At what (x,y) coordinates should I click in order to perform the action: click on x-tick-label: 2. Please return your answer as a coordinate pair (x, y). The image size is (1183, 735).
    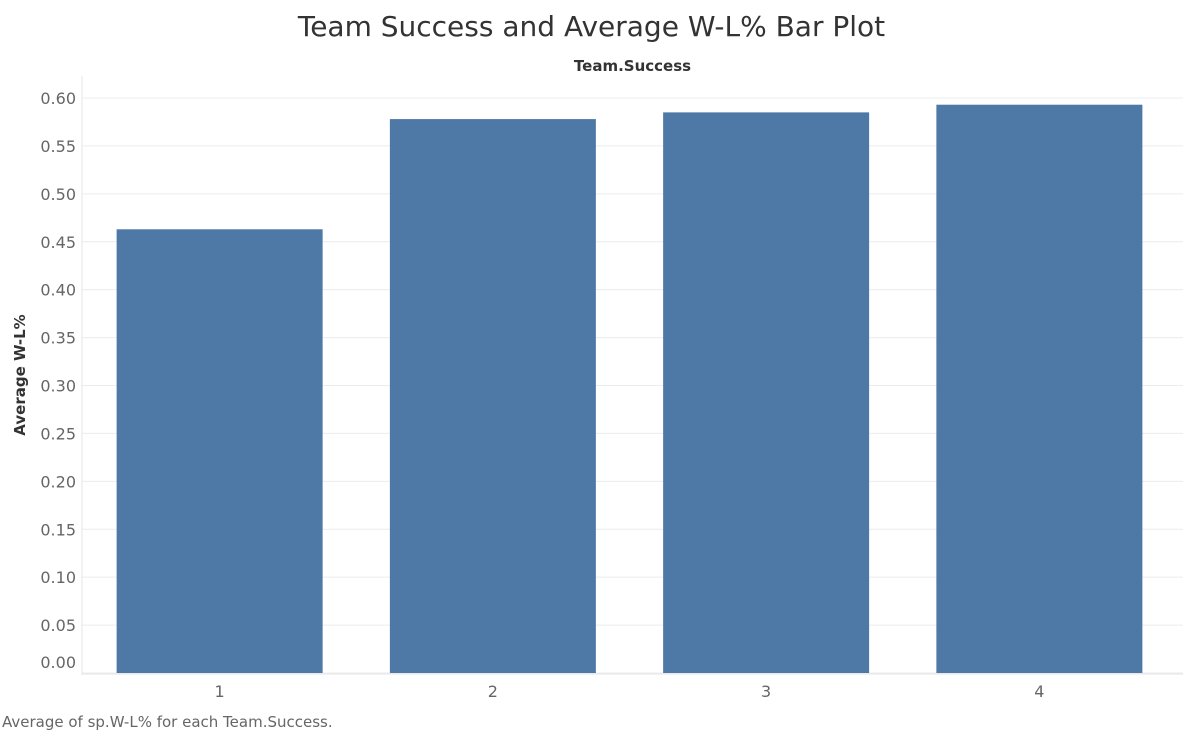
    Looking at the image, I should click on (493, 691).